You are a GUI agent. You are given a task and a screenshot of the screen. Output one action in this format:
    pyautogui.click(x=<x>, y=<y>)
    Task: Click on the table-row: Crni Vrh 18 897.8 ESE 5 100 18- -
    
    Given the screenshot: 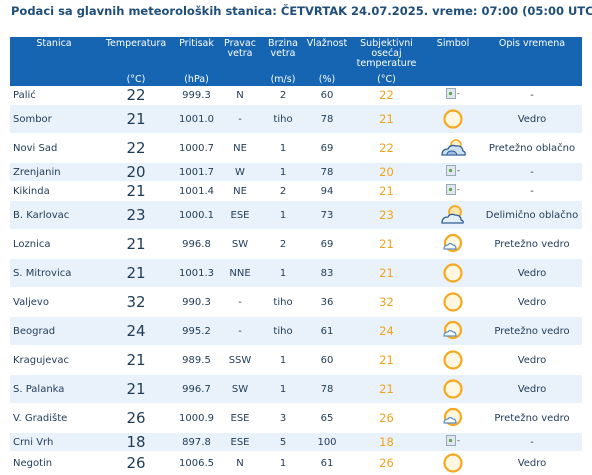 What is the action you would take?
    pyautogui.click(x=296, y=442)
    